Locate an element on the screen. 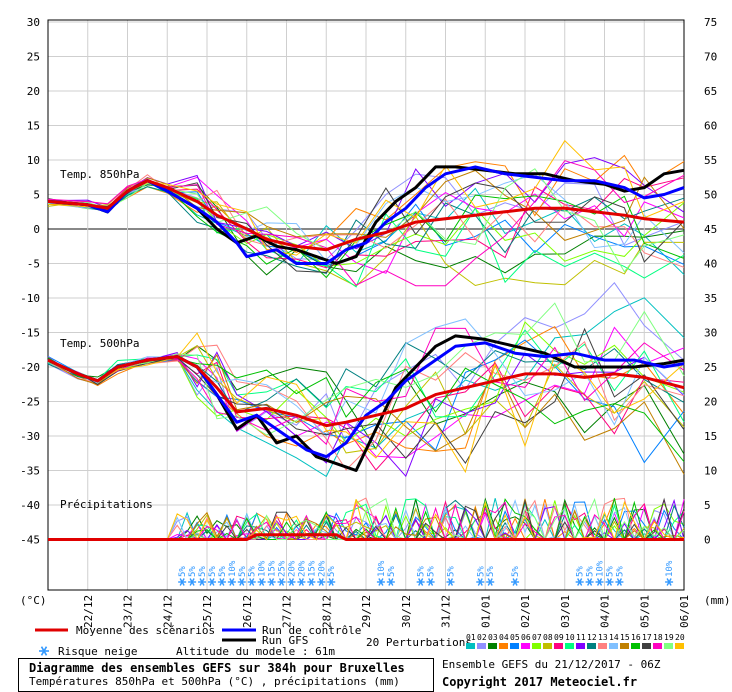 The image size is (732, 692). date-tick-label: 24/12 is located at coordinates (167, 611).